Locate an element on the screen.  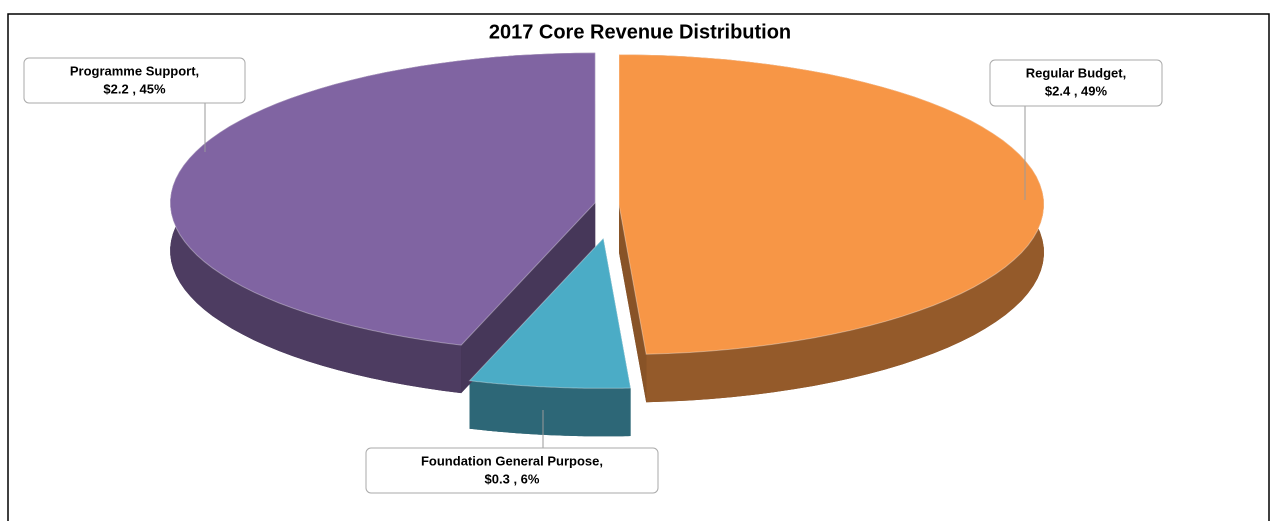
slice-wall is located at coordinates (550, 408).